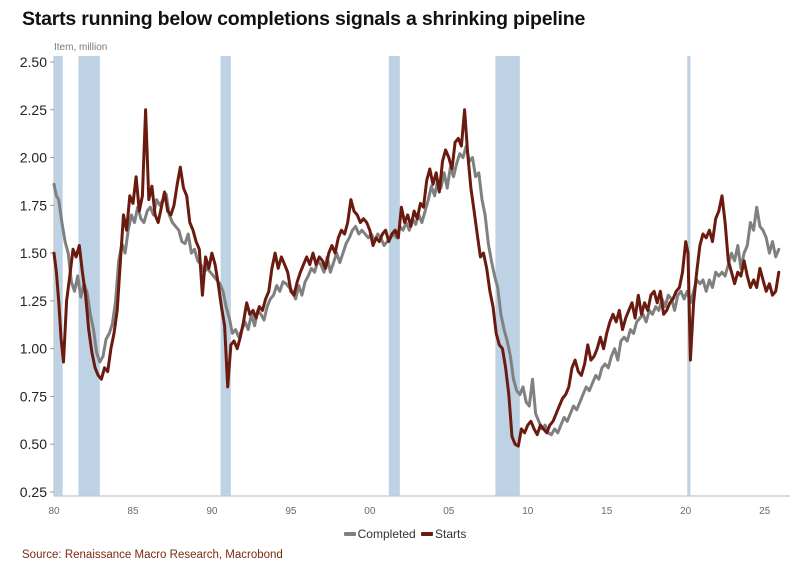  What do you see at coordinates (291, 511) in the screenshot?
I see `x-tick-label: 95` at bounding box center [291, 511].